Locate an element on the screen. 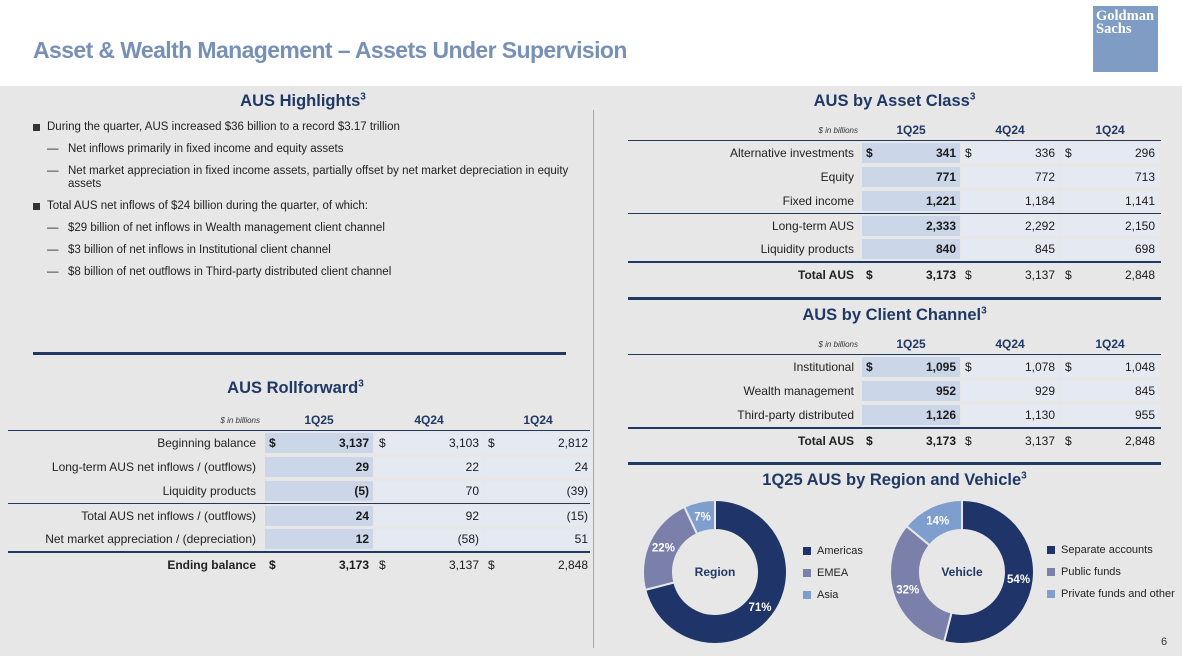 This screenshot has width=1182, height=656. table-cell: 952 is located at coordinates (911, 391).